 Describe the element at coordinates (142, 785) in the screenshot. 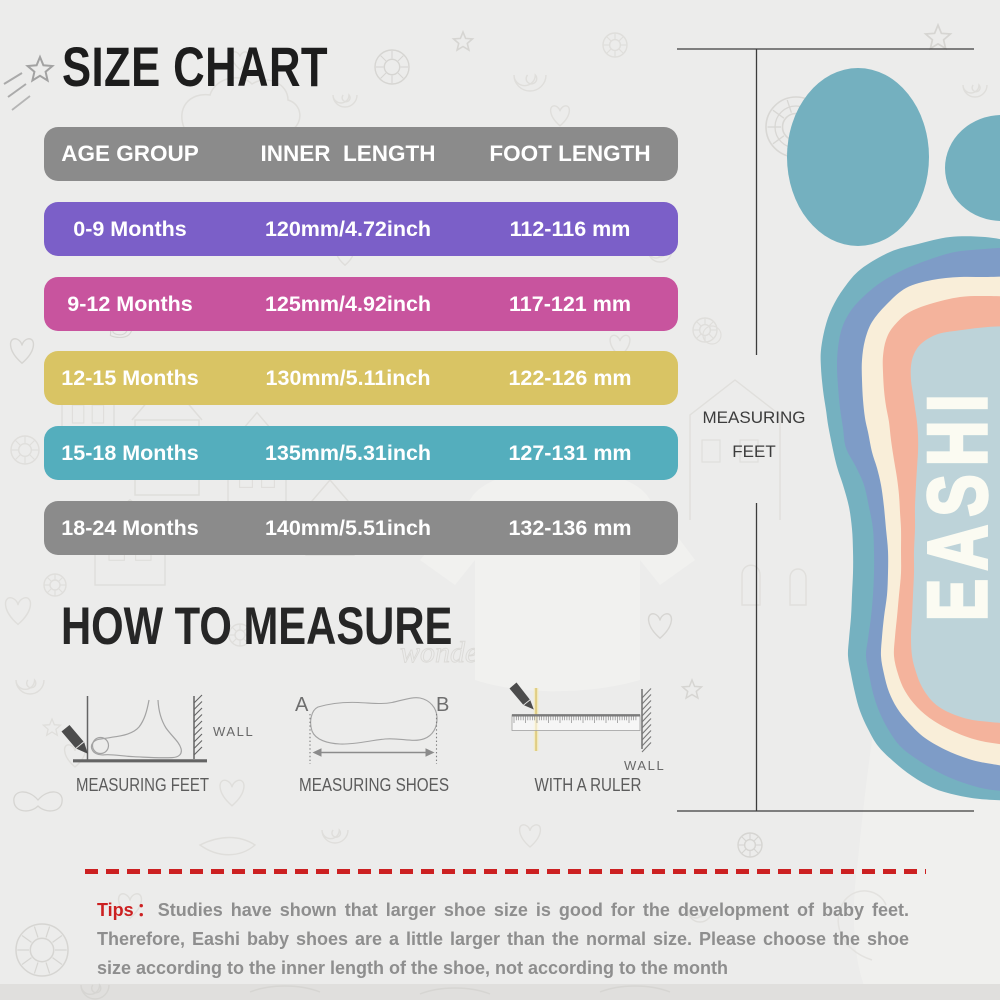

I see `svg-text: MEASURING FEET` at that location.